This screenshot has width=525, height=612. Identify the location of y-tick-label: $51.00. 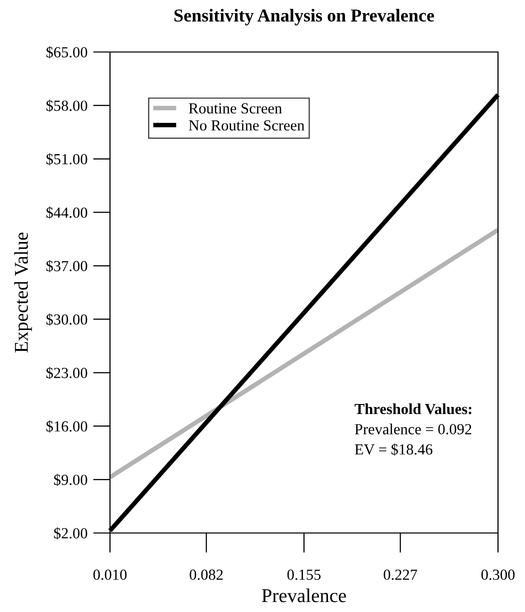
(67, 159).